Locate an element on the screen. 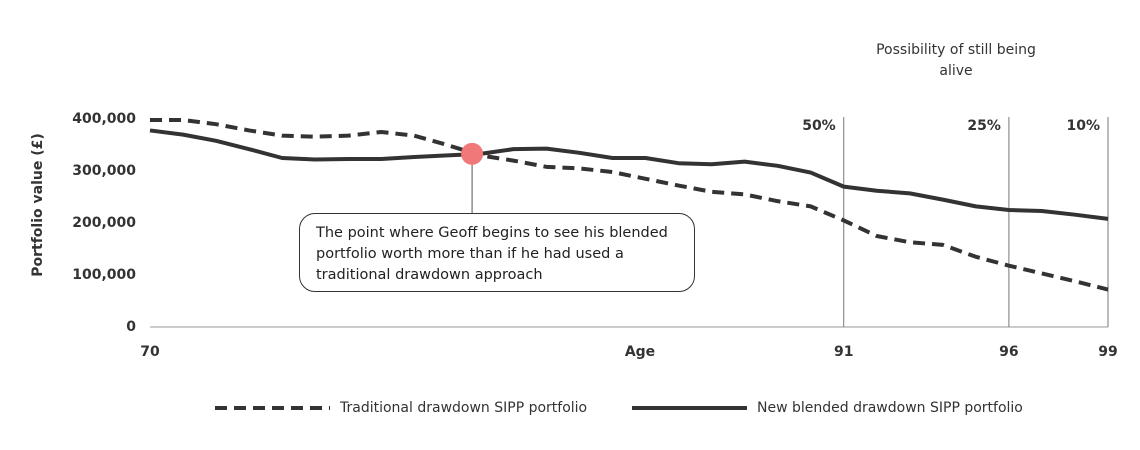  x-tick-label: 96 is located at coordinates (1008, 352).